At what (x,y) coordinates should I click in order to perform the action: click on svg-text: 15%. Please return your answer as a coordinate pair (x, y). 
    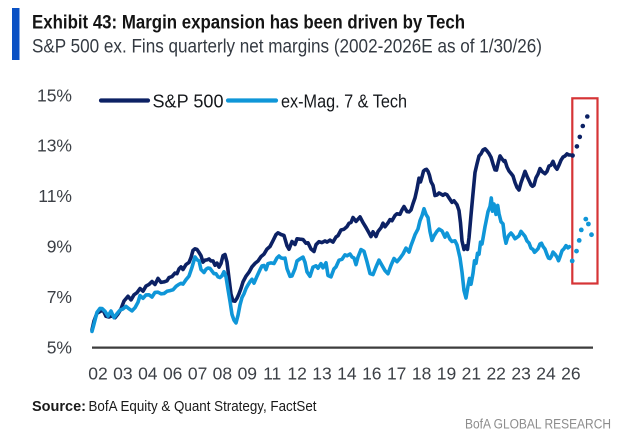
    Looking at the image, I should click on (54, 95).